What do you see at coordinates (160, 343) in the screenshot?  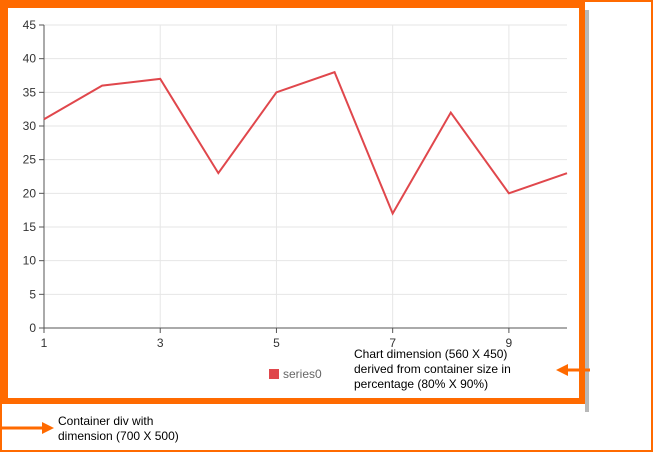 I see `x-tick-label: 3` at bounding box center [160, 343].